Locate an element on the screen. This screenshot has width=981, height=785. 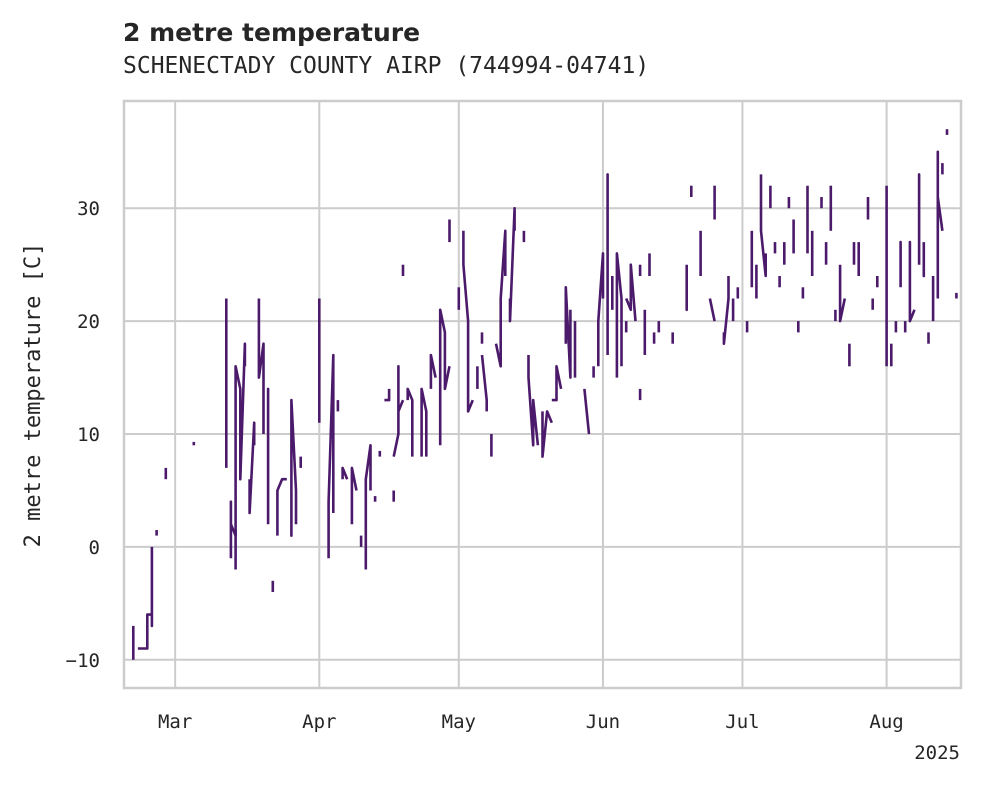
x-tick-label: Apr is located at coordinates (319, 722).